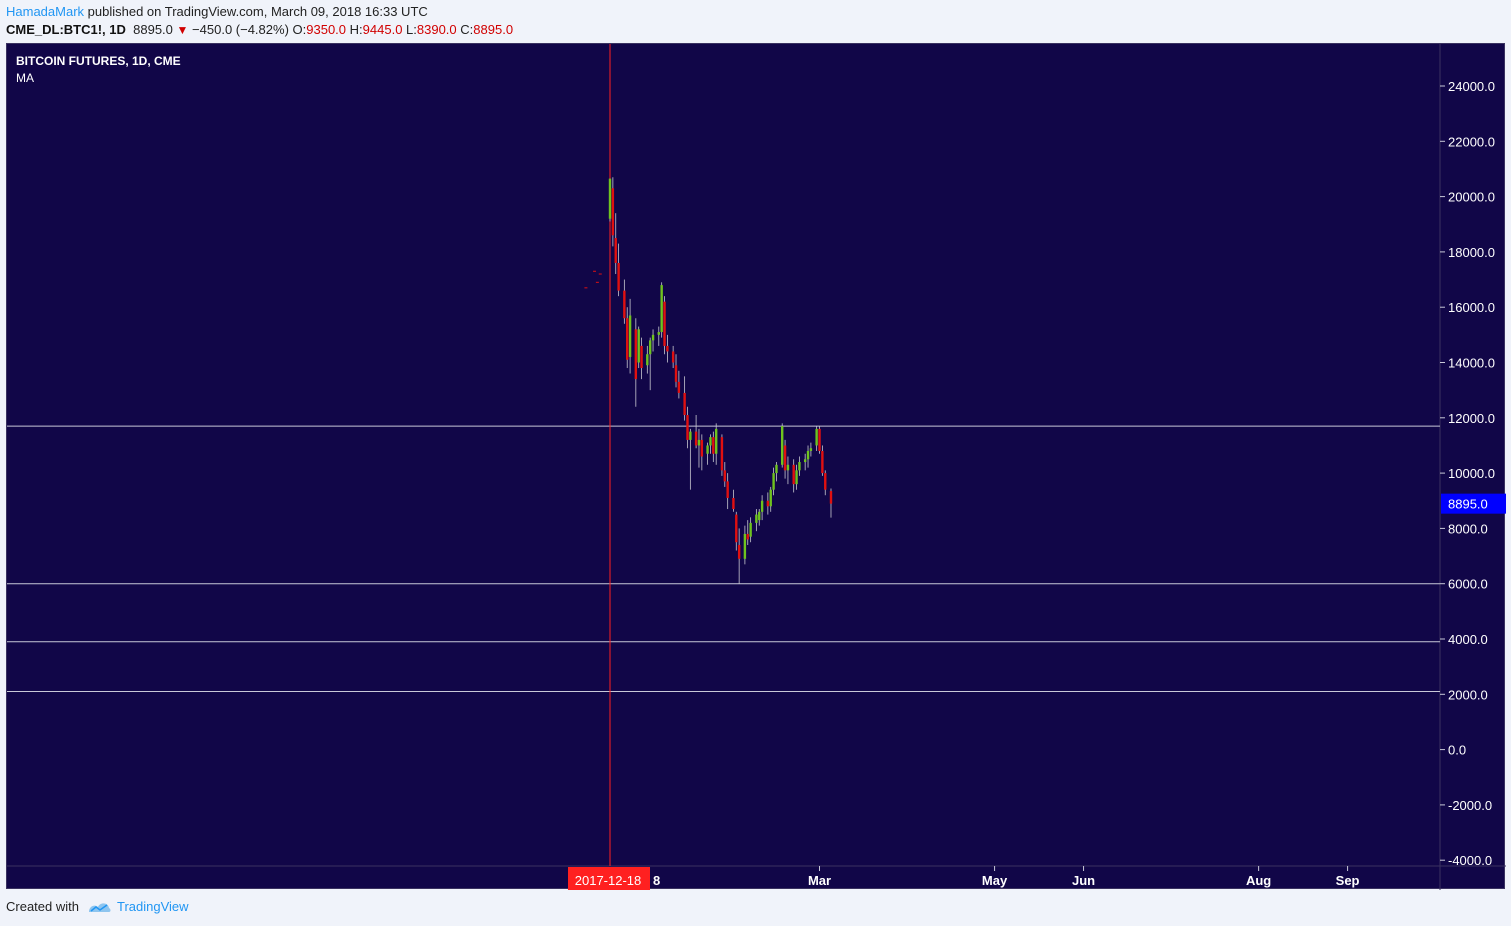 Image resolution: width=1511 pixels, height=926 pixels. Describe the element at coordinates (1468, 694) in the screenshot. I see `y-tick-label: 2000.0` at that location.